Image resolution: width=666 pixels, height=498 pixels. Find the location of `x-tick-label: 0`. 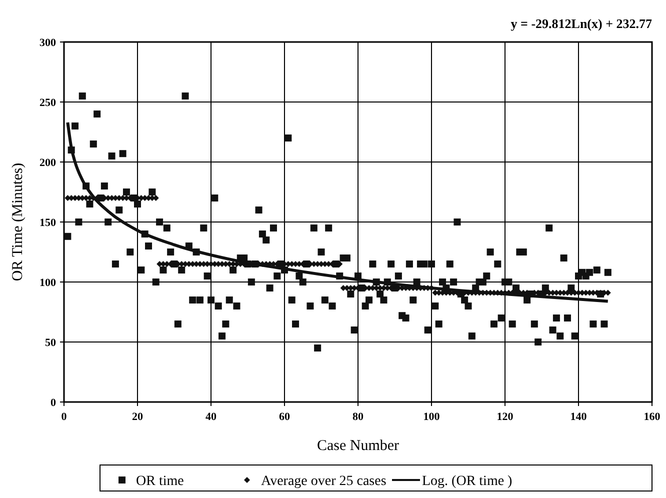

x-tick-label: 0 is located at coordinates (64, 417).